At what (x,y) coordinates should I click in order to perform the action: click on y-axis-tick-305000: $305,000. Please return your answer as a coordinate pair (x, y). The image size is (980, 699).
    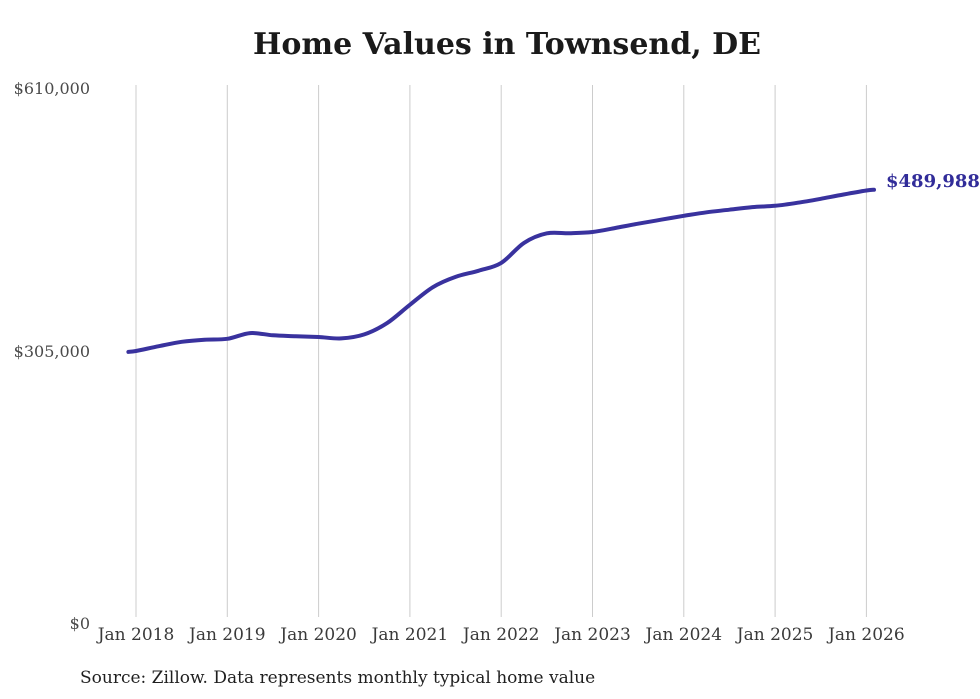
    Looking at the image, I should click on (51, 351).